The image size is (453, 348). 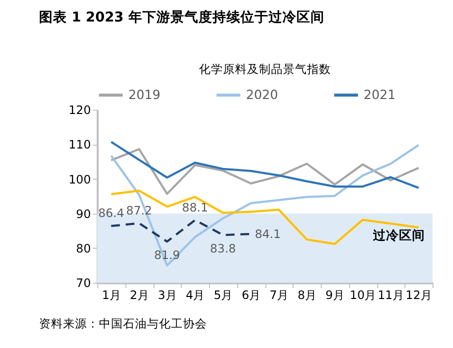 What do you see at coordinates (181, 17) in the screenshot?
I see `chart-title: 图表 1 2023 年下游景气度持续位于过冷区间` at bounding box center [181, 17].